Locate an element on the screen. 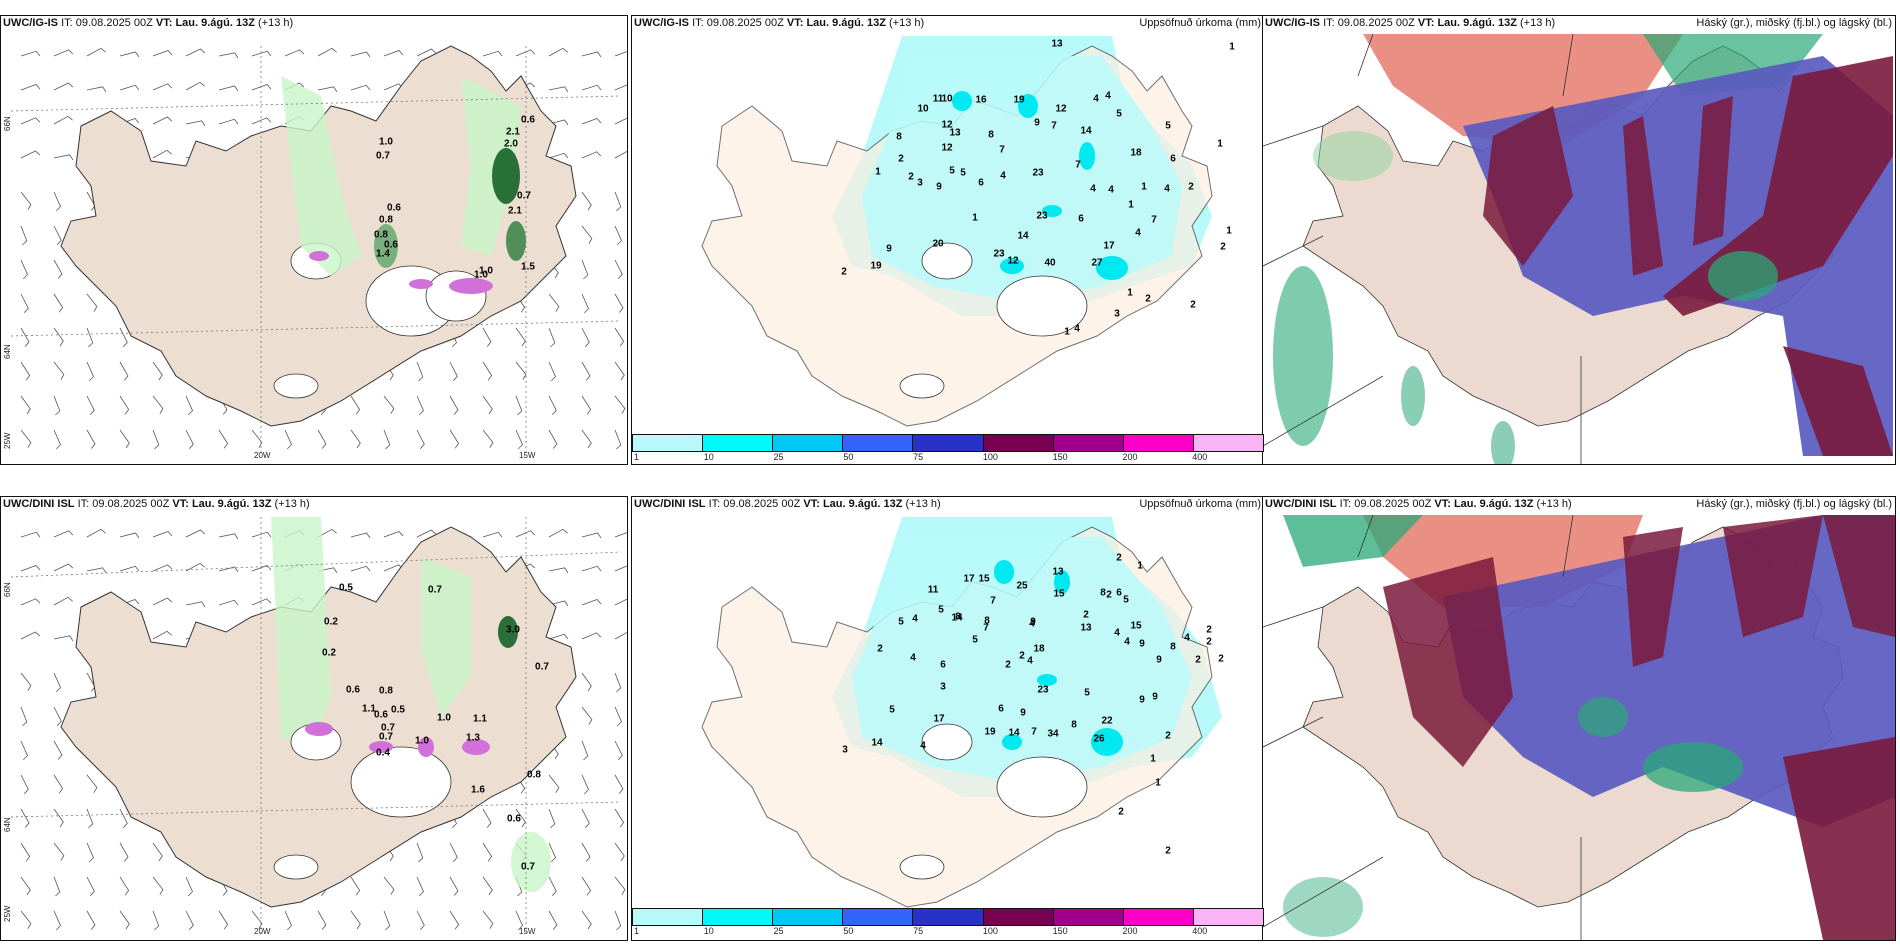 The width and height of the screenshot is (1900, 950). value-label: 16 is located at coordinates (981, 100).